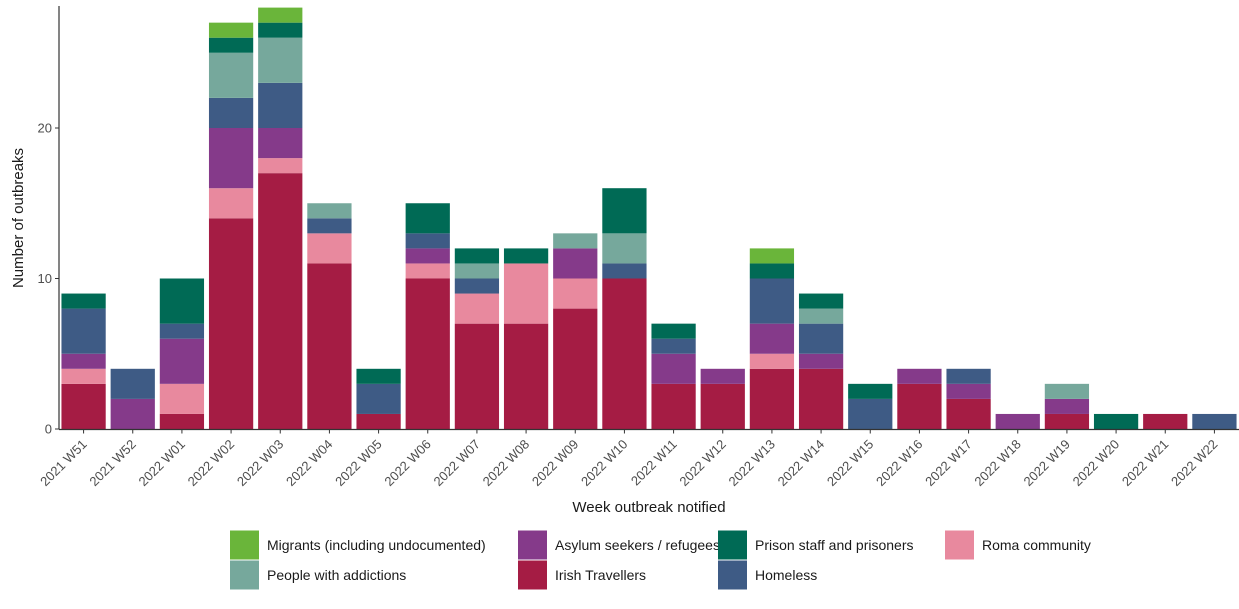  What do you see at coordinates (231, 323) in the screenshot?
I see `bar-segment-irish-travellers-2022-w02` at bounding box center [231, 323].